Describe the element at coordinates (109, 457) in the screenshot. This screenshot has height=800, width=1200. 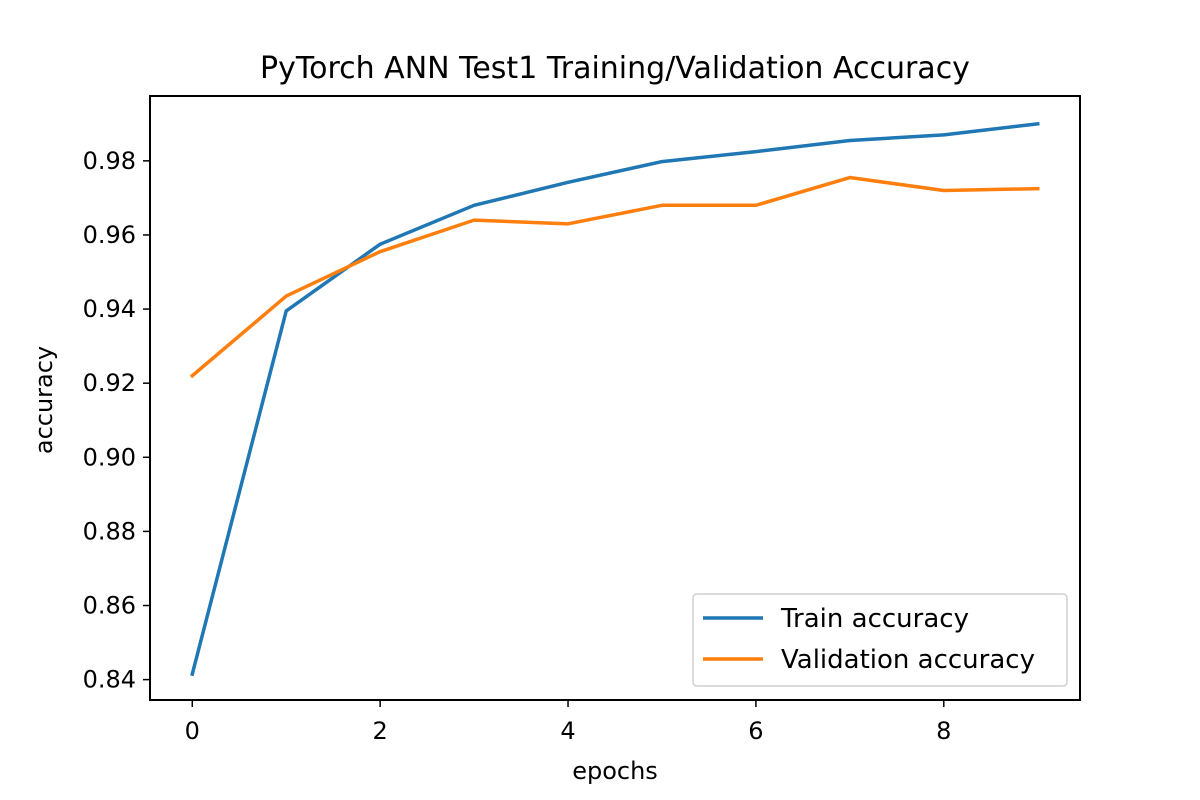
I see `y-axis-tick-label: 0.90` at that location.